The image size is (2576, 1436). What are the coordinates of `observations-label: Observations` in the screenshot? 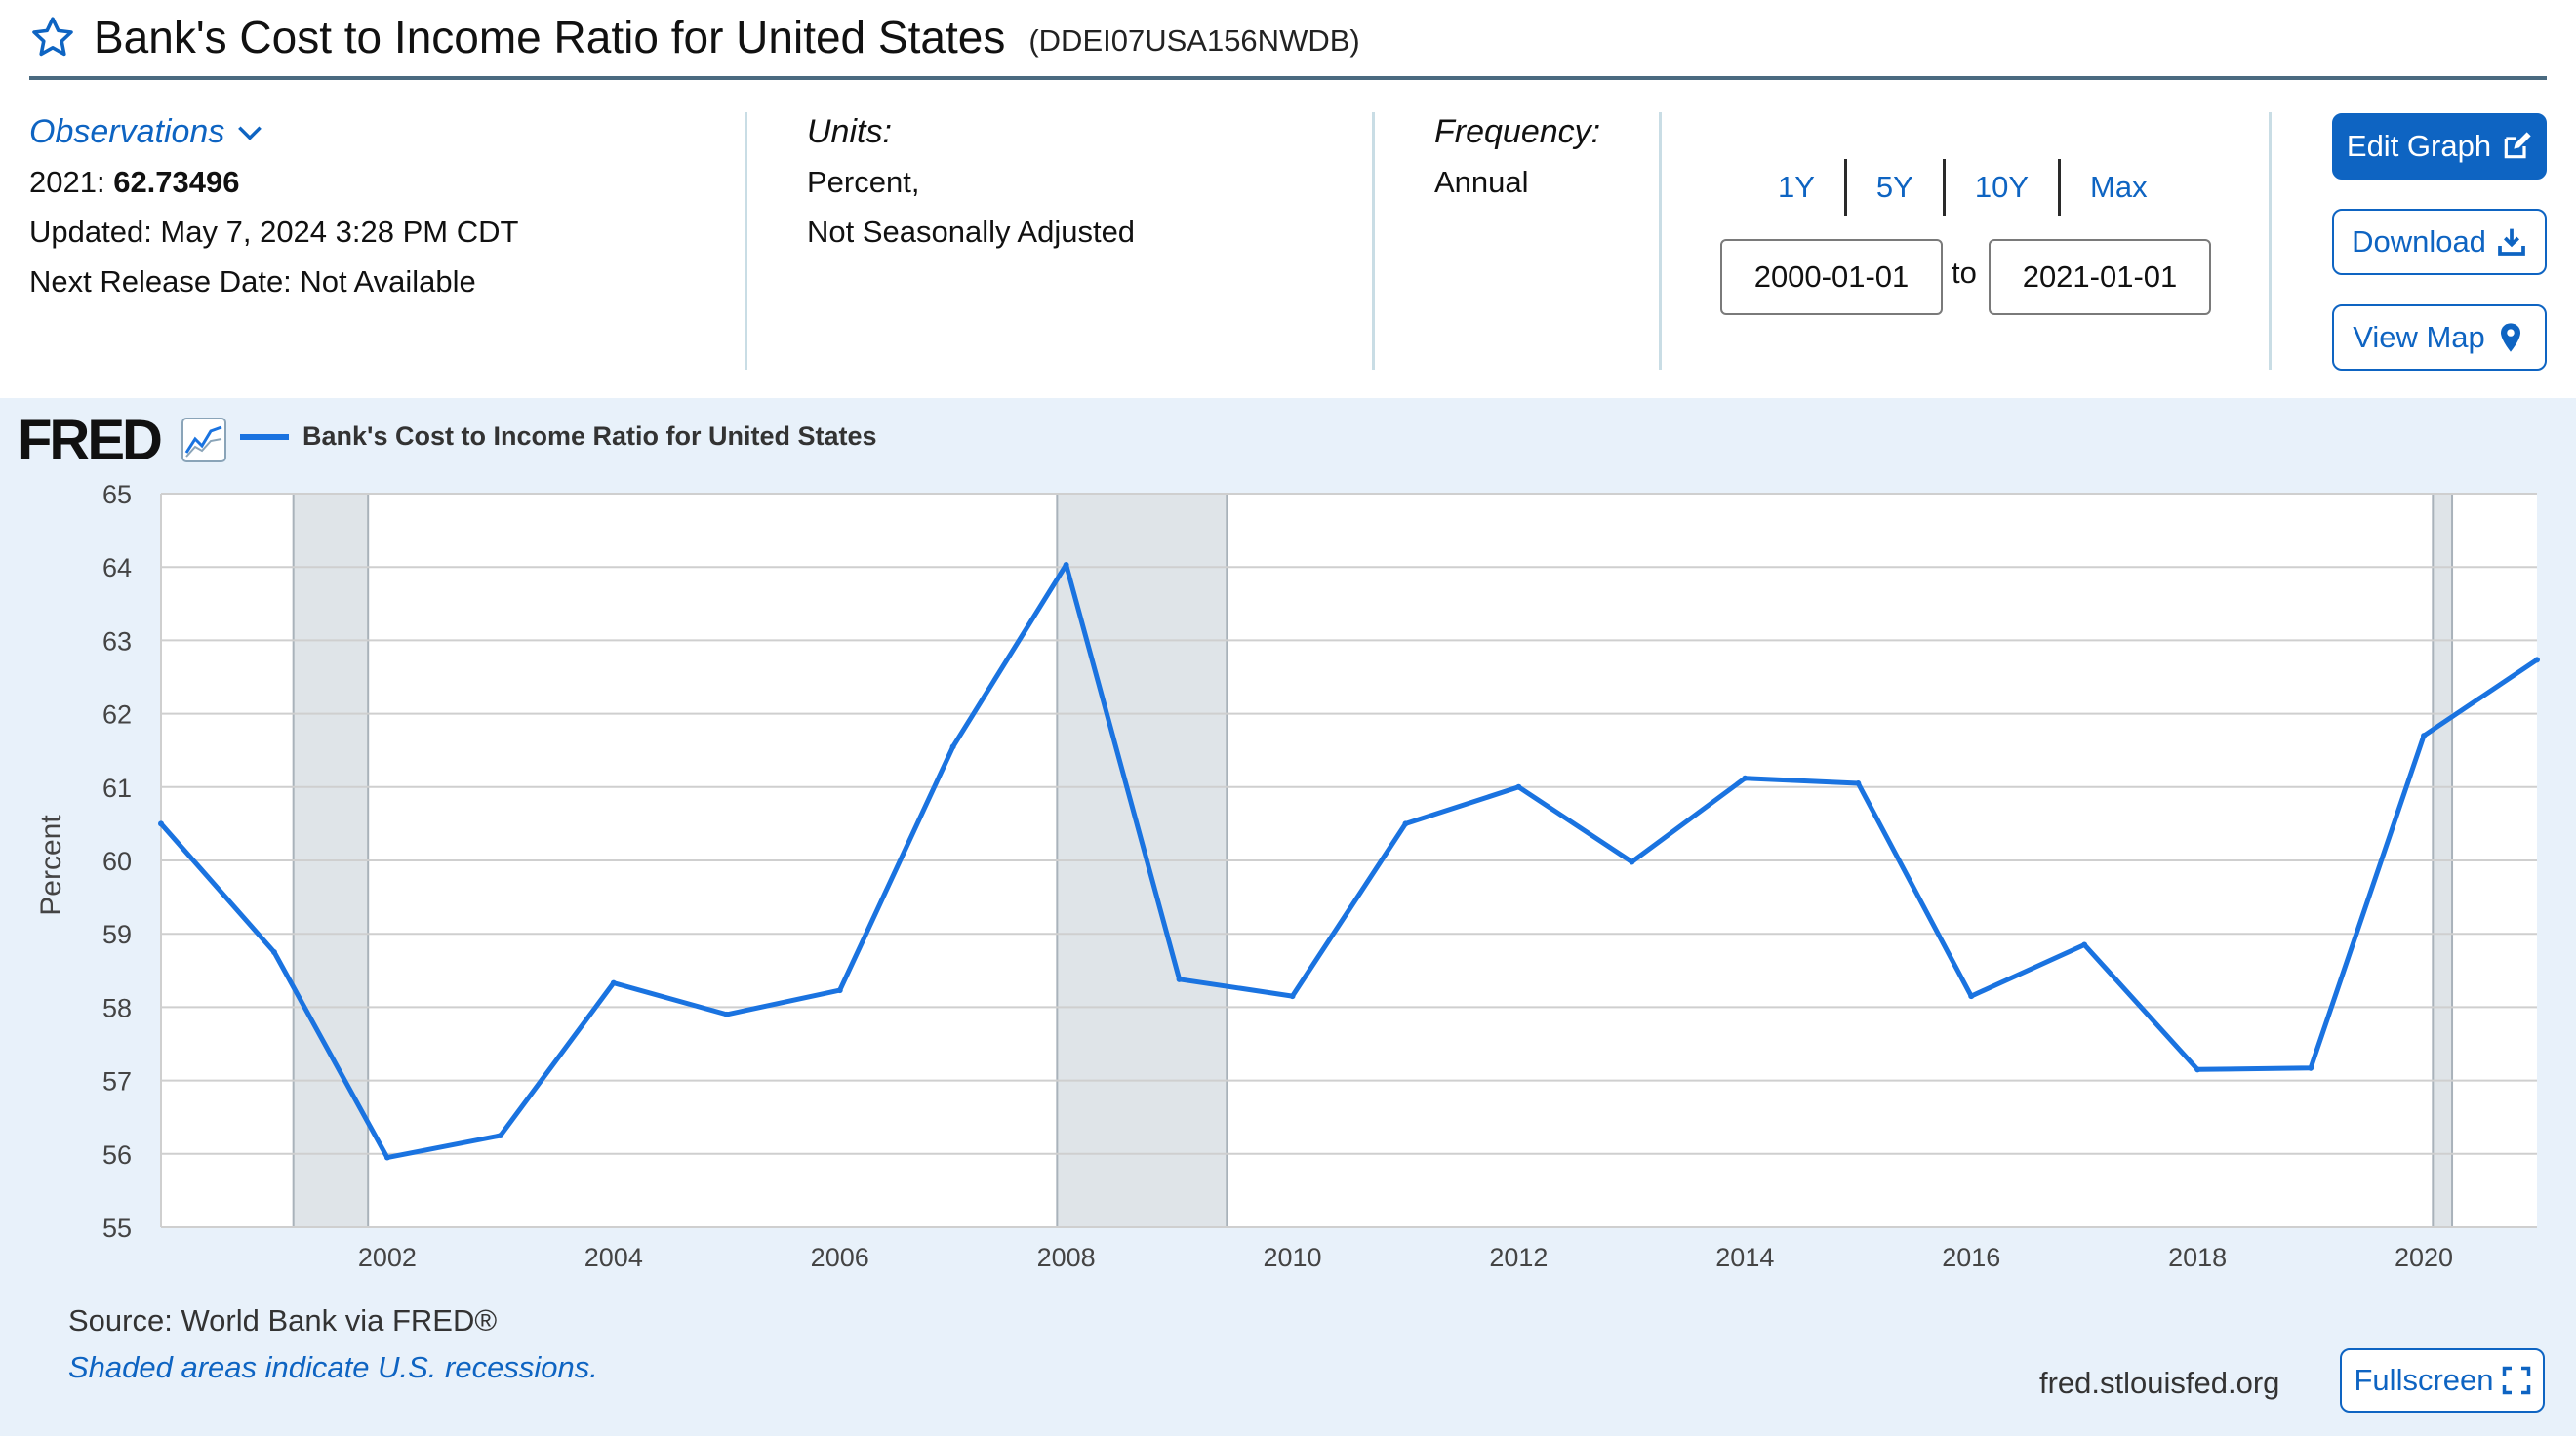 It's located at (127, 131).